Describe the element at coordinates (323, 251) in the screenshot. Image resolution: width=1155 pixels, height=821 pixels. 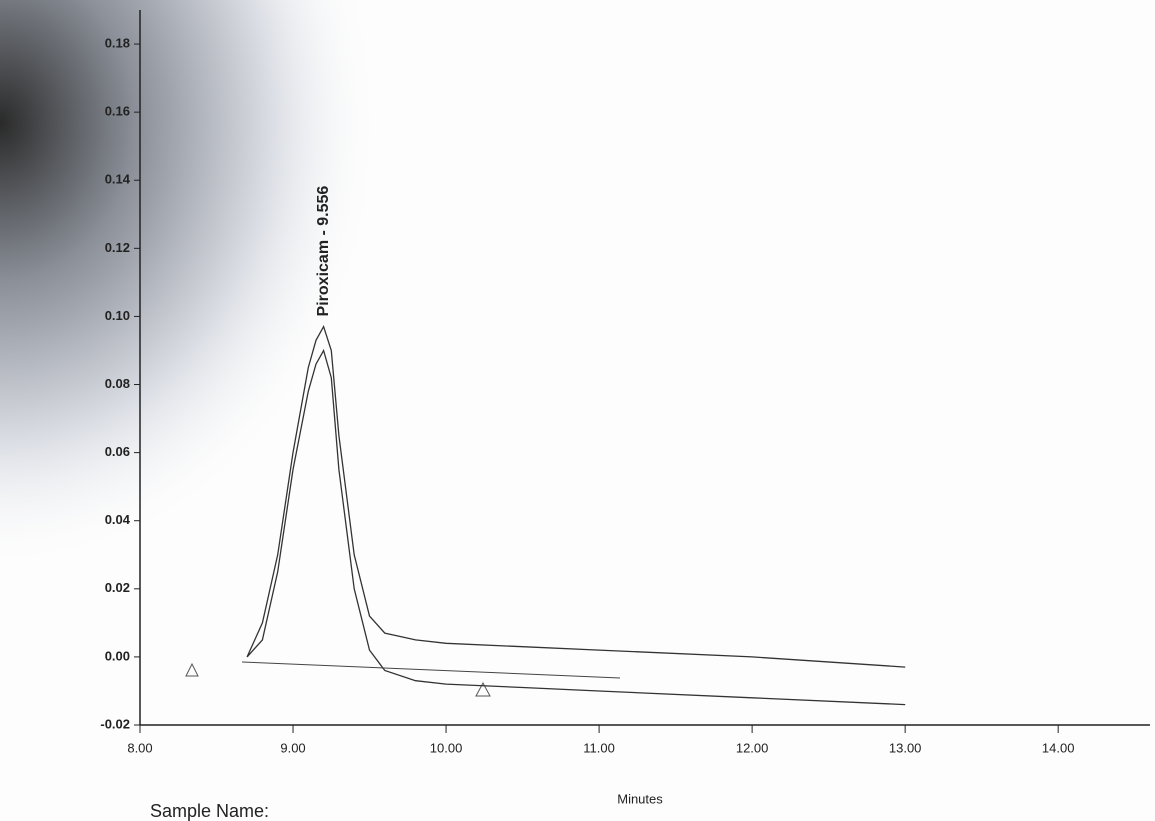
I see `peak-label: Piroxicam - 9.556` at that location.